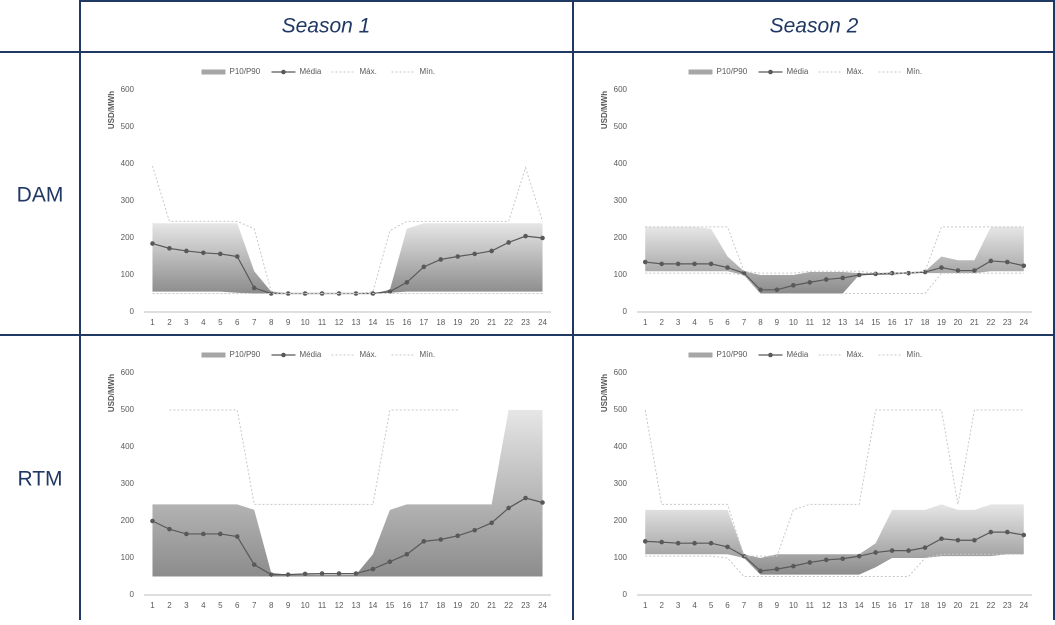 The width and height of the screenshot is (1055, 625). What do you see at coordinates (220, 605) in the screenshot?
I see `x-tick-label: 5` at bounding box center [220, 605].